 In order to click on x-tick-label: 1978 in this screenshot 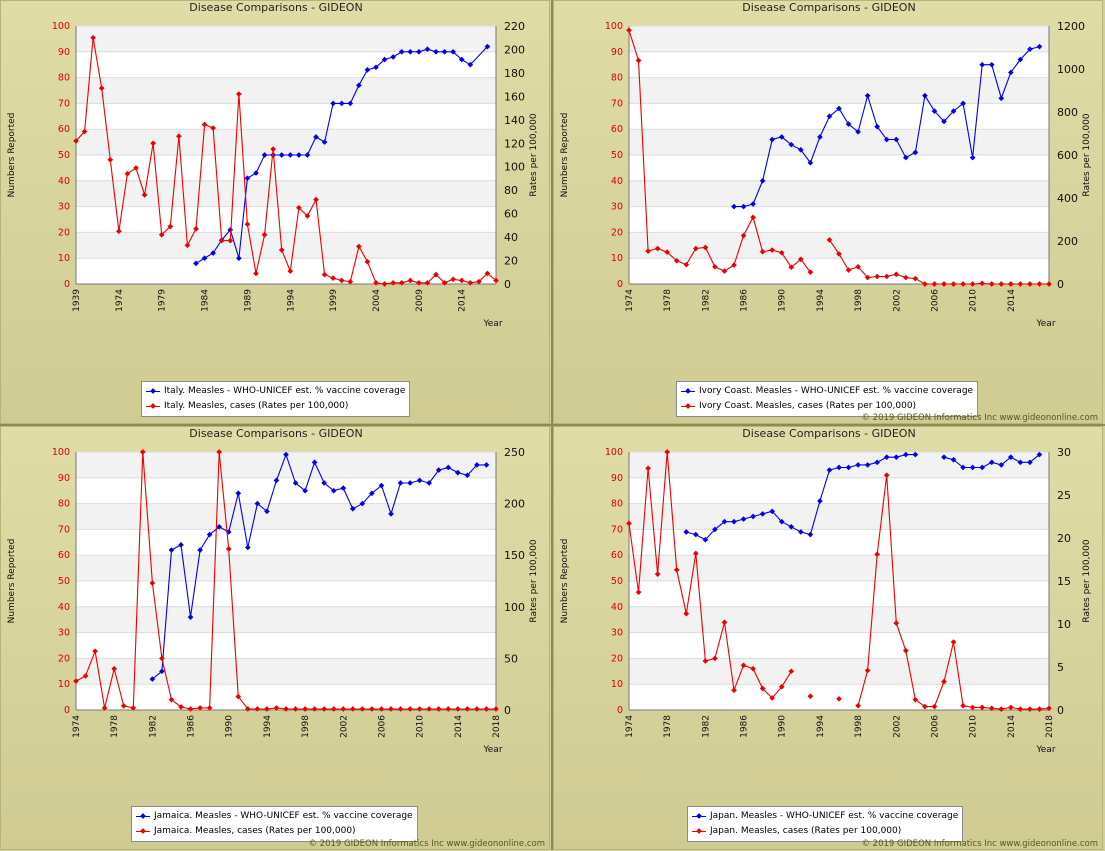, I will do `click(115, 726)`.